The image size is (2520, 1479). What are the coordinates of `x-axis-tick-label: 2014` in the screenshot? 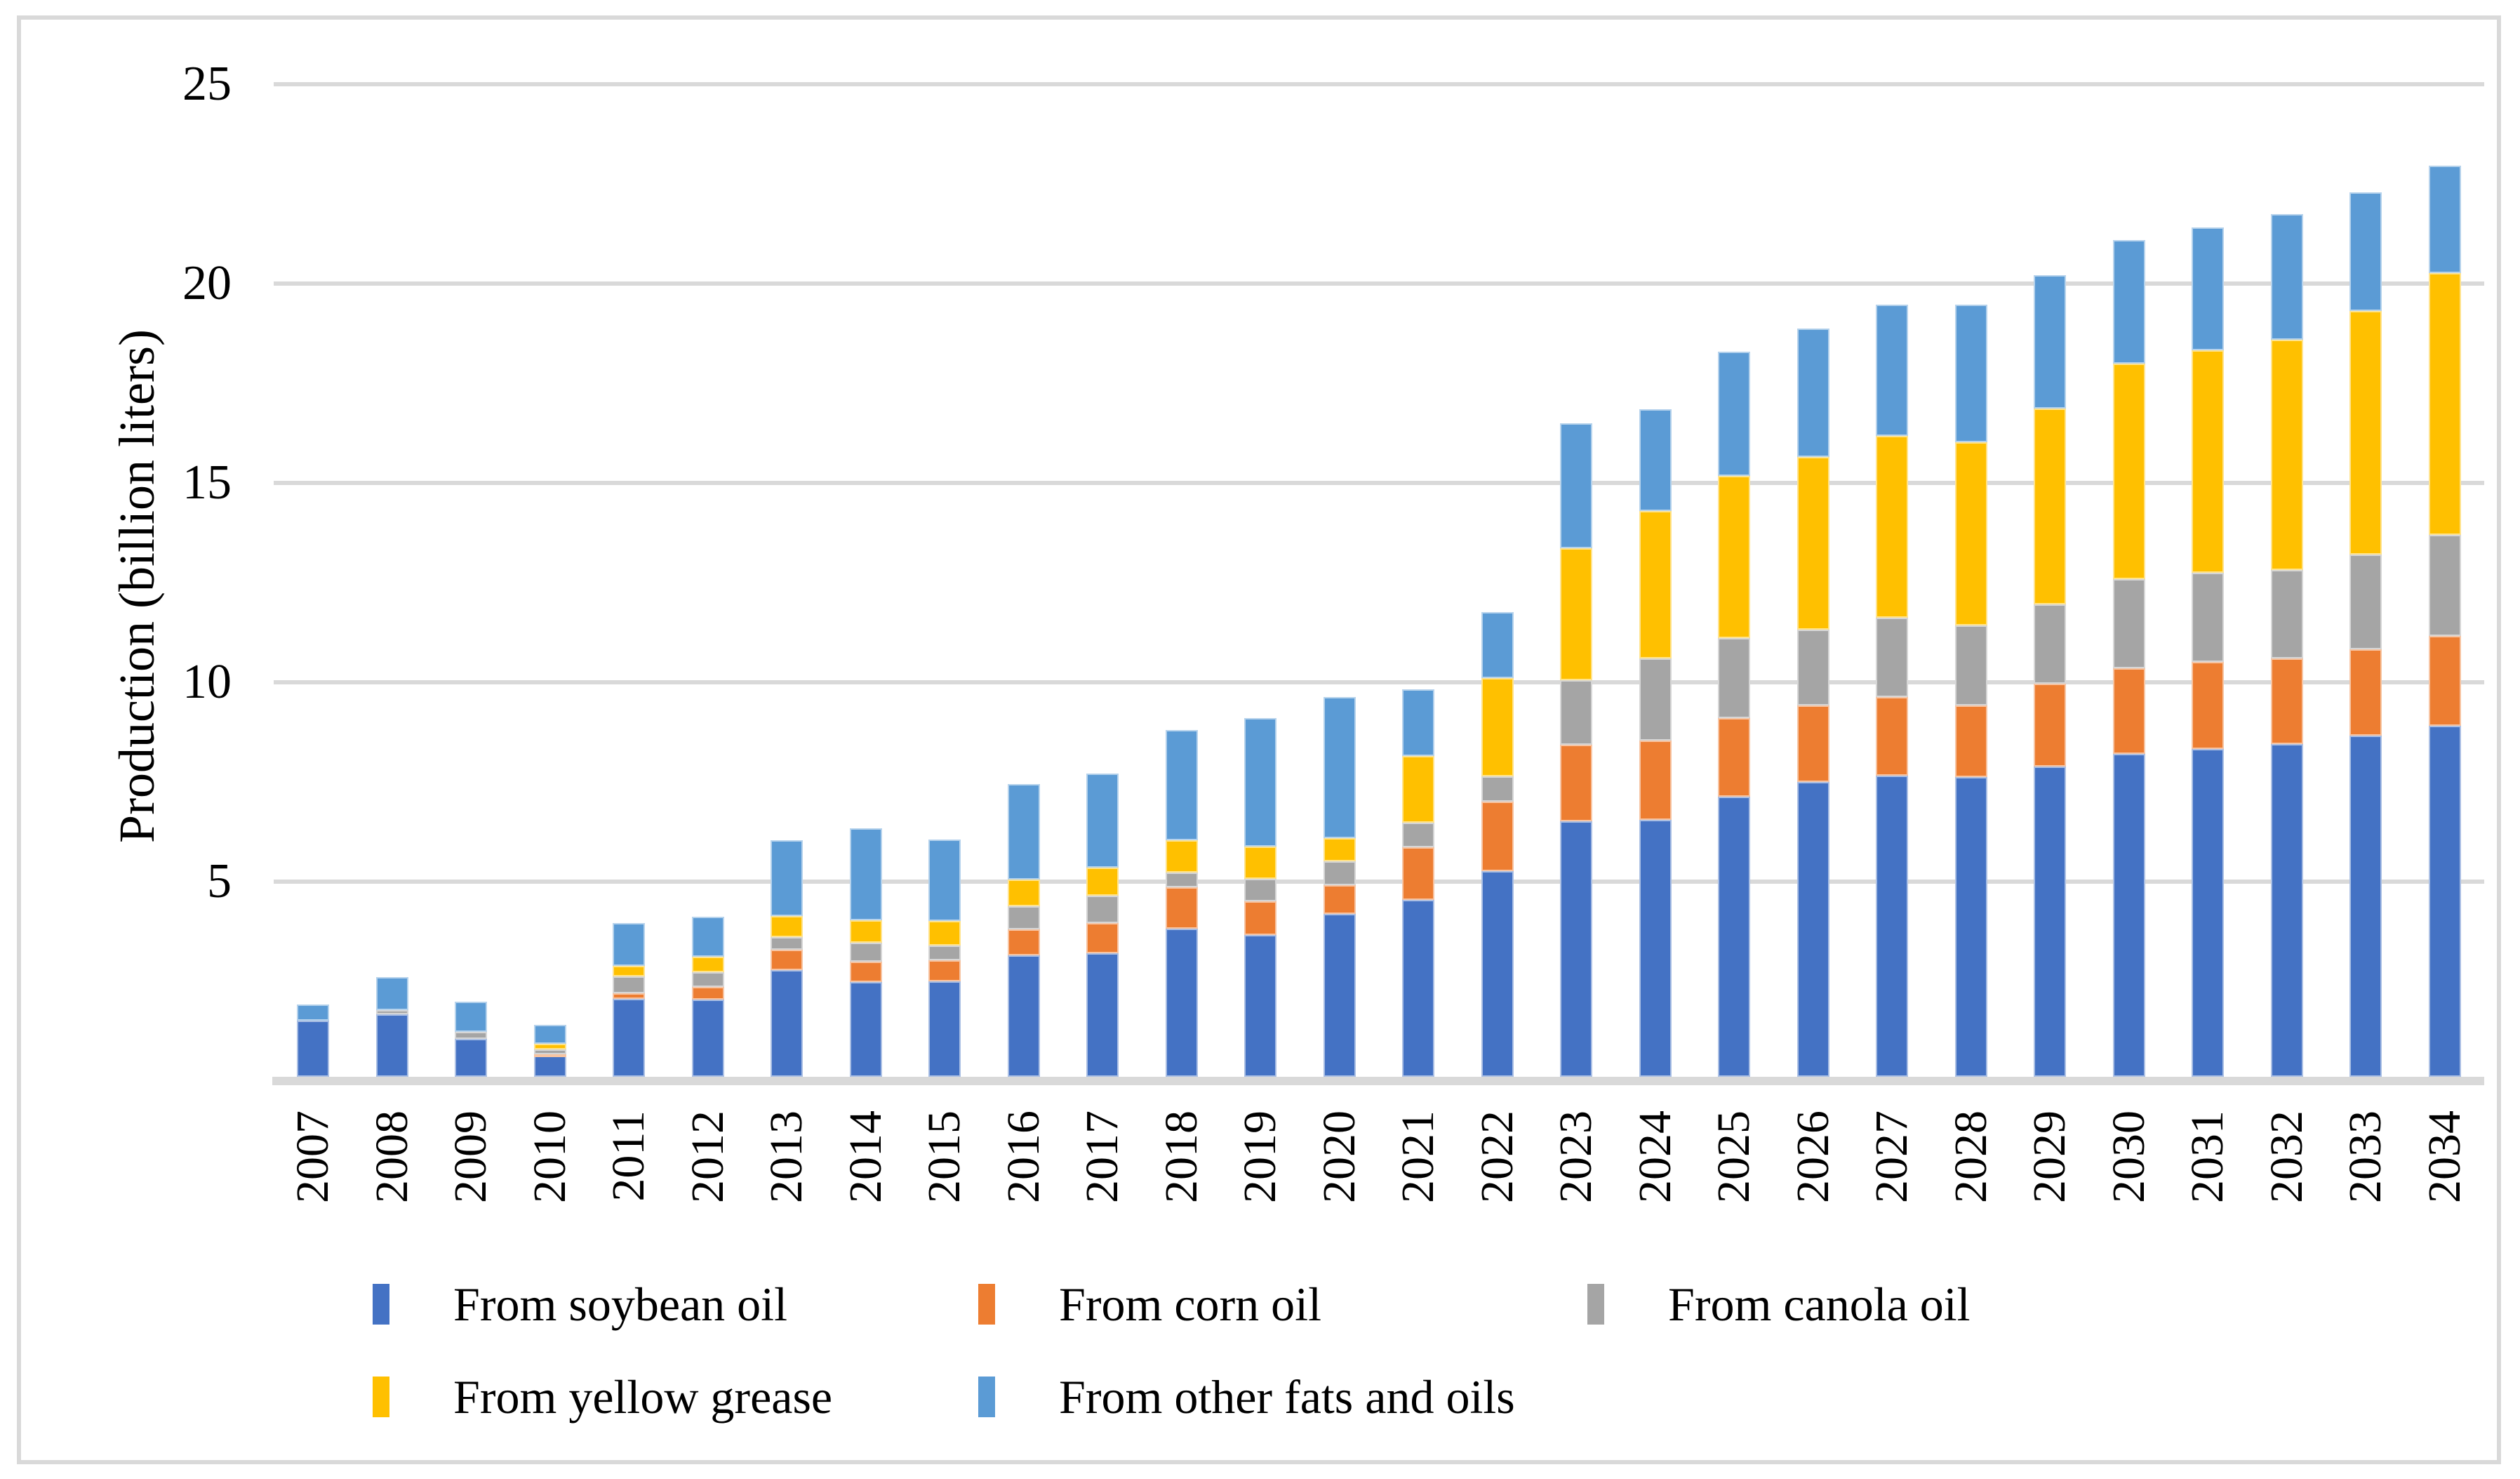 It's located at (865, 1156).